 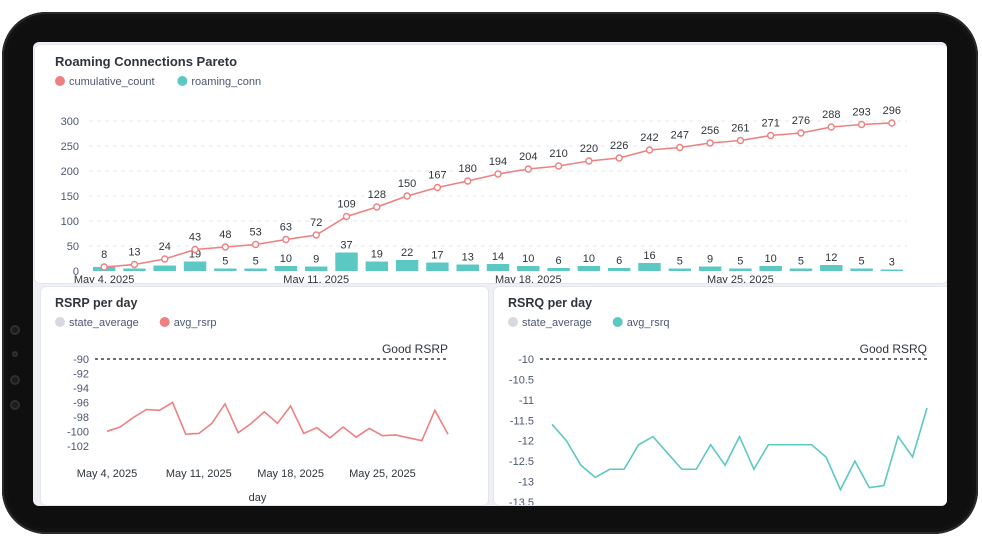 What do you see at coordinates (346, 205) in the screenshot?
I see `cumulative-value-label: 109` at bounding box center [346, 205].